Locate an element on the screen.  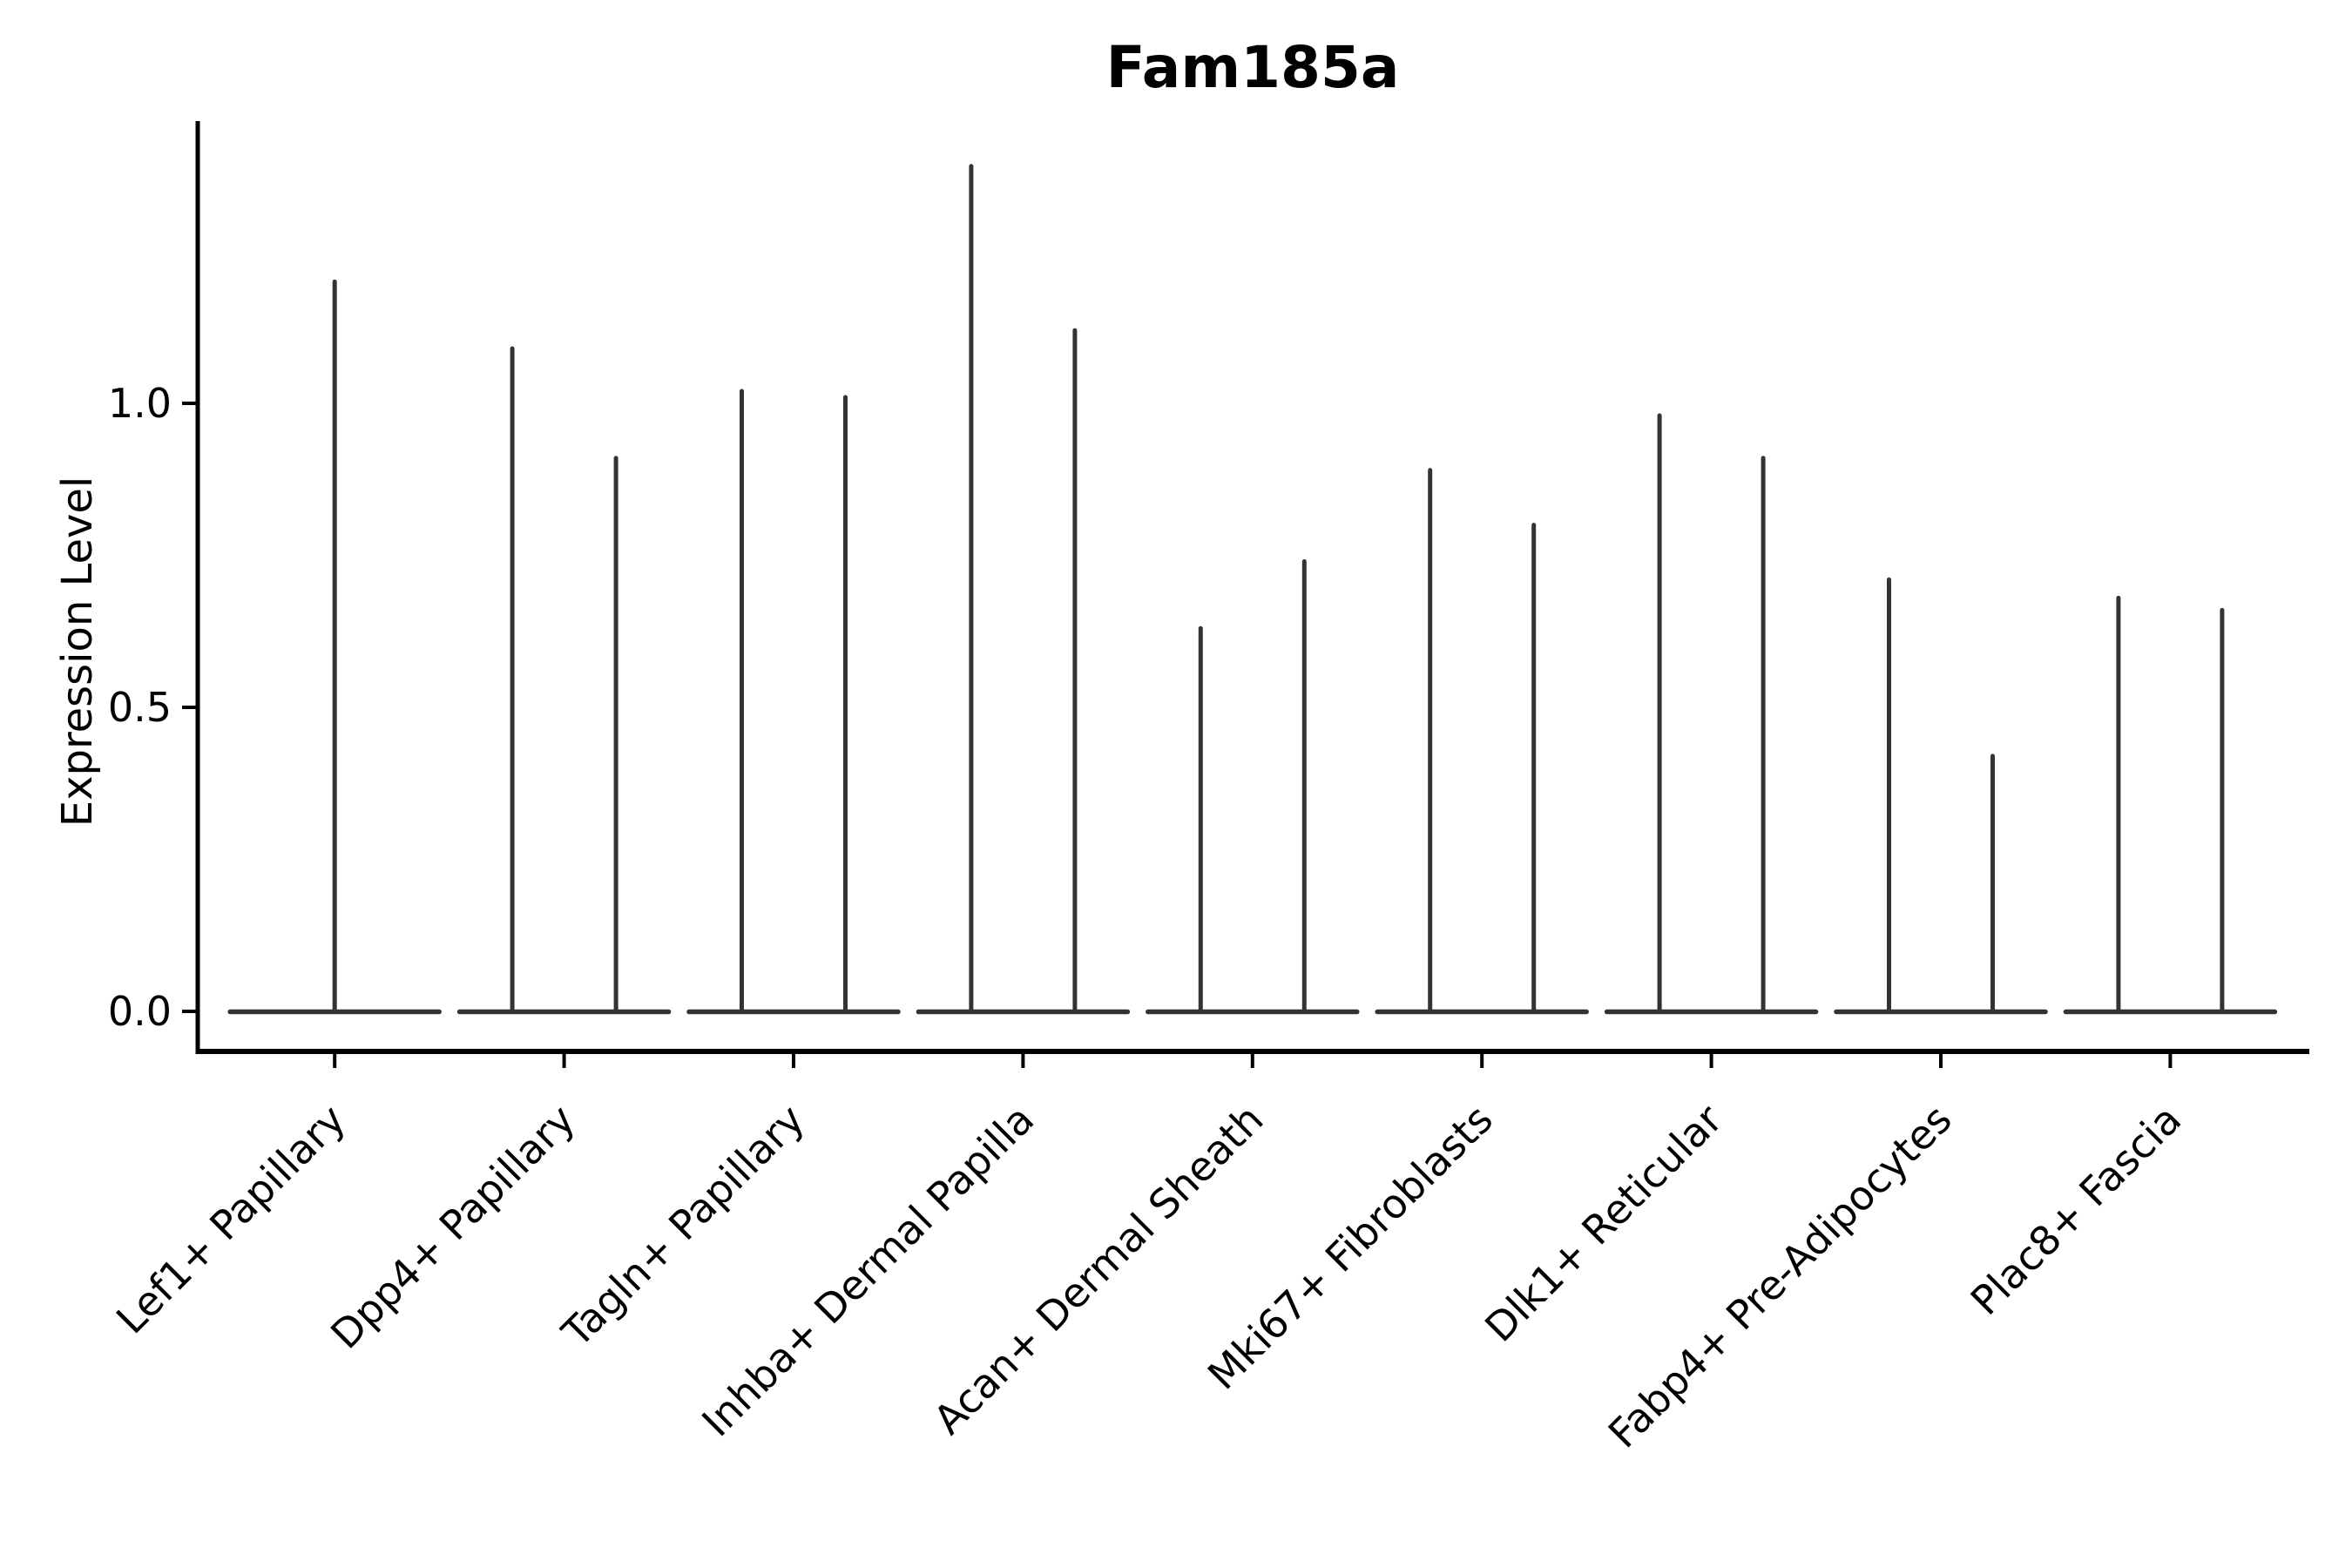
y-tick-label: 1.0 is located at coordinates (140, 403).